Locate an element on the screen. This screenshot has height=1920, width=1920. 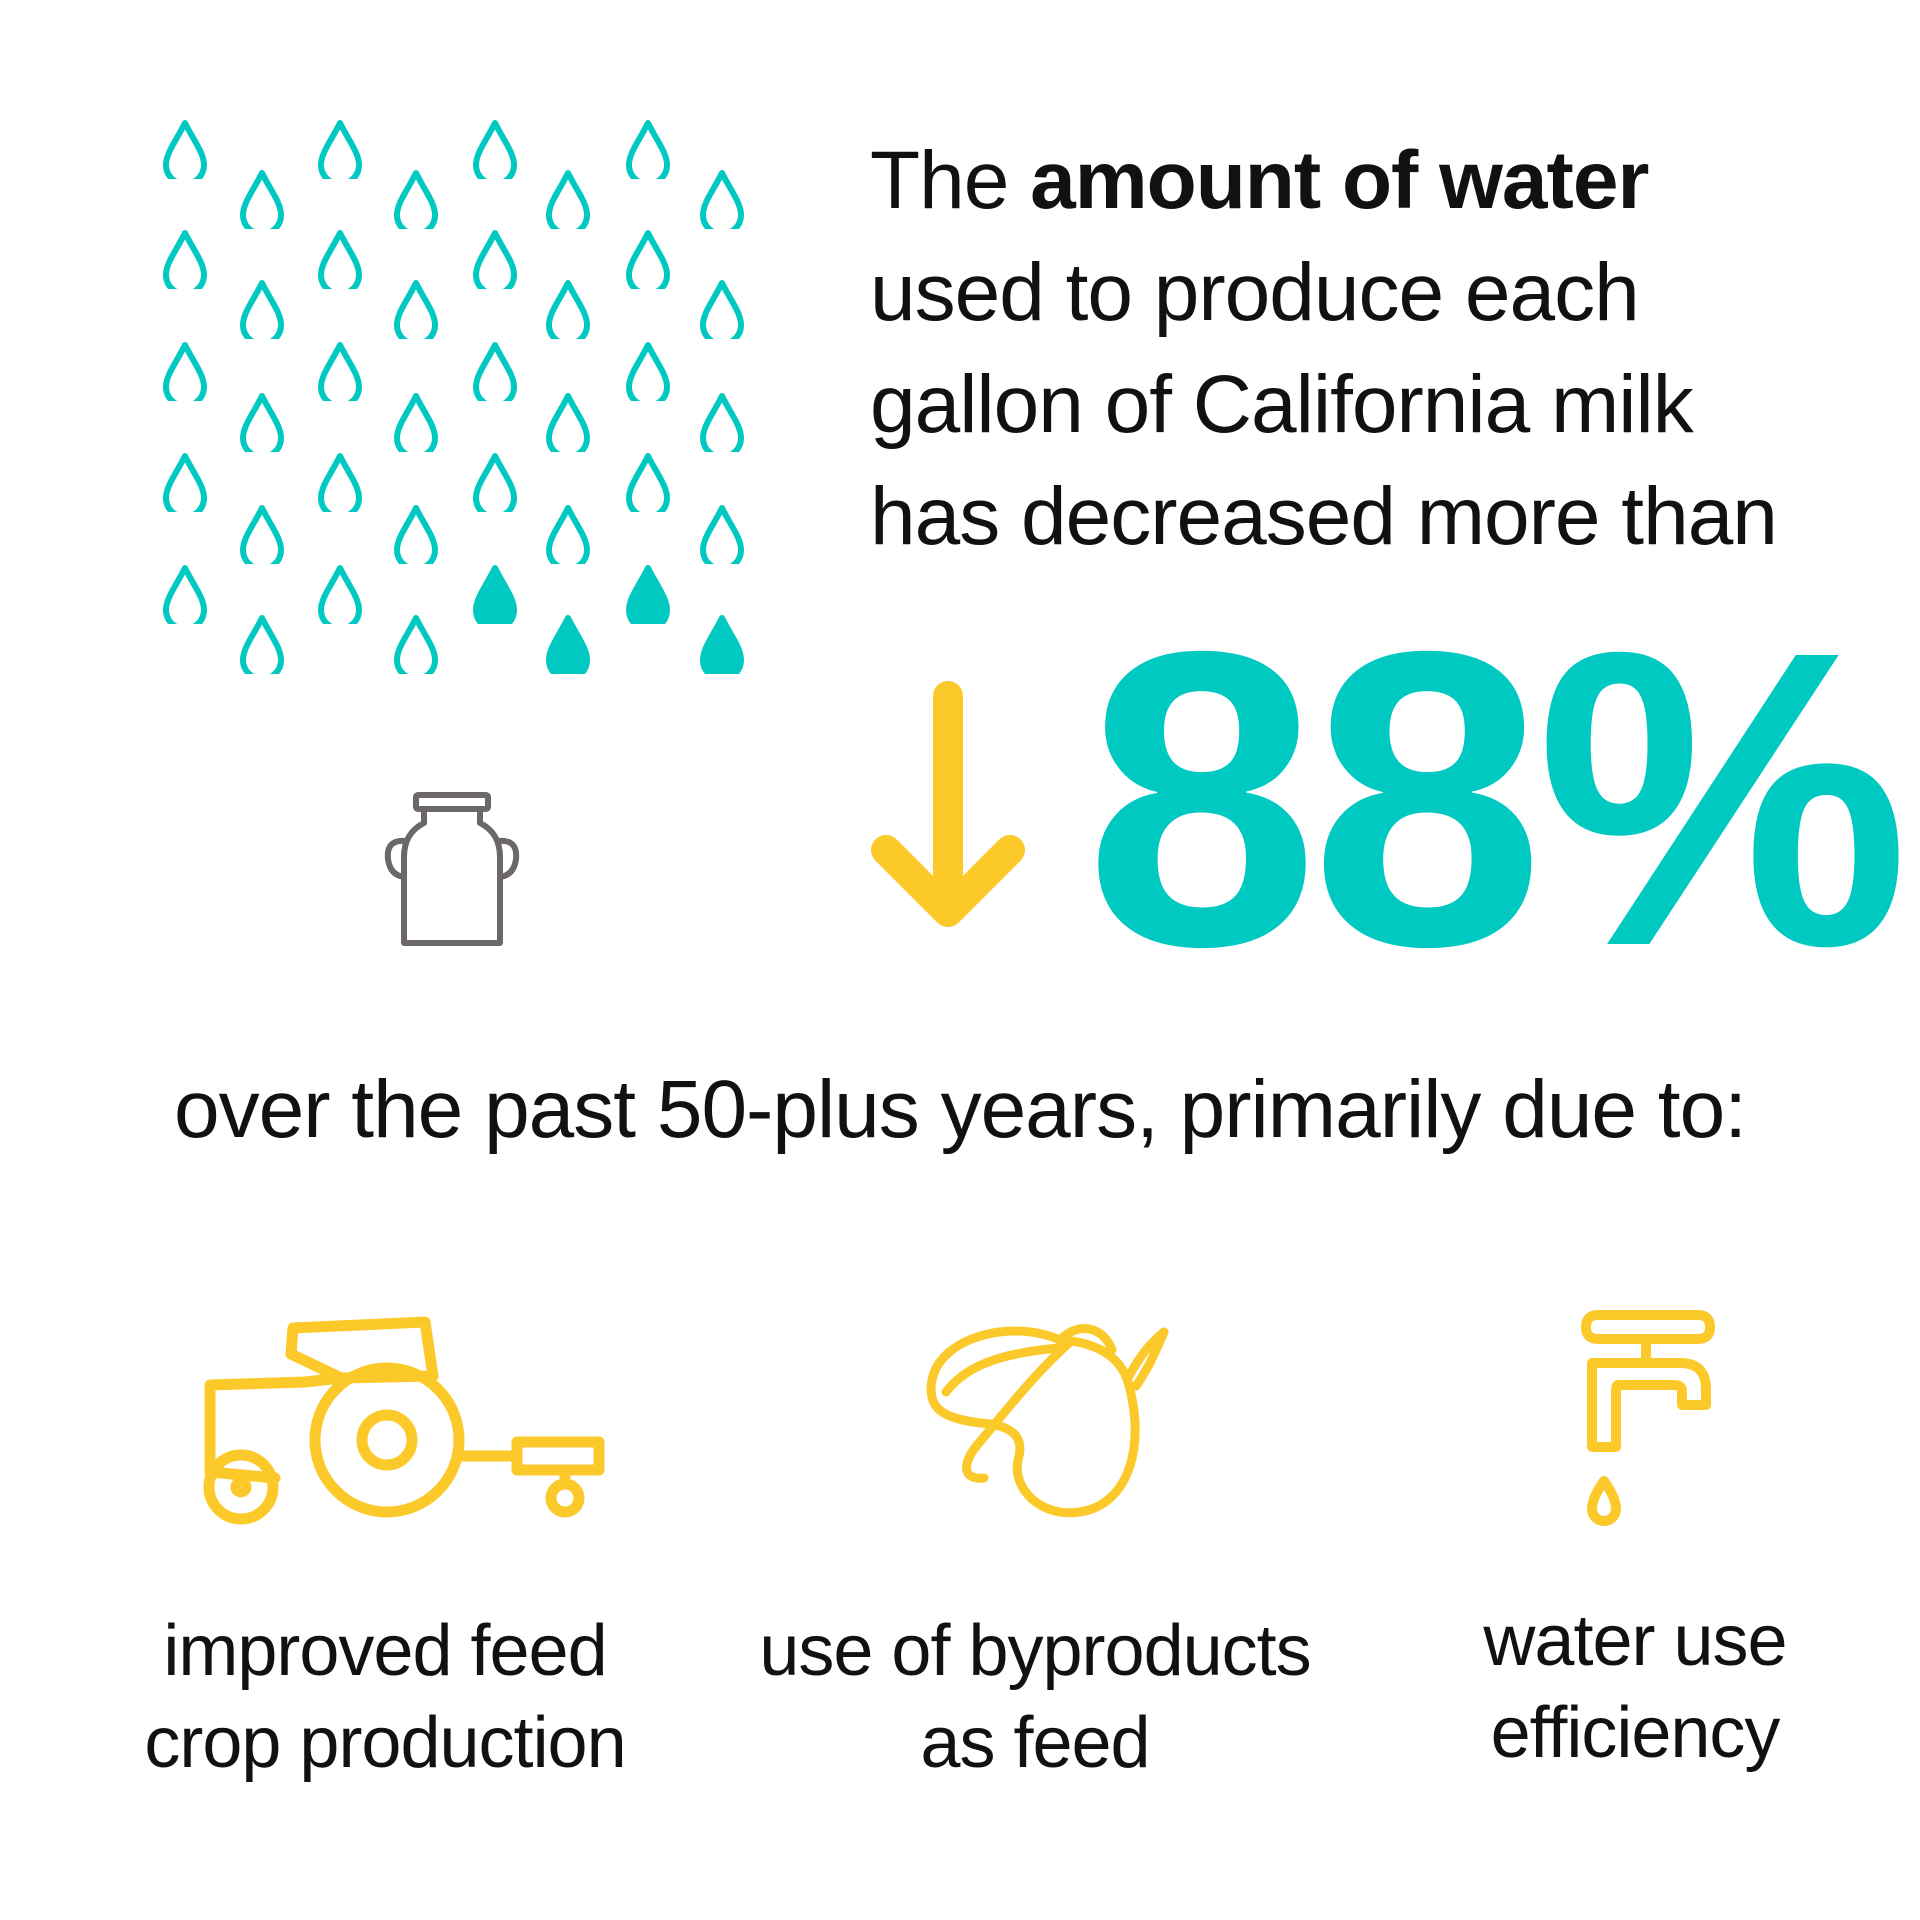
headline-line-2: used to produce each is located at coordinates (1255, 292).